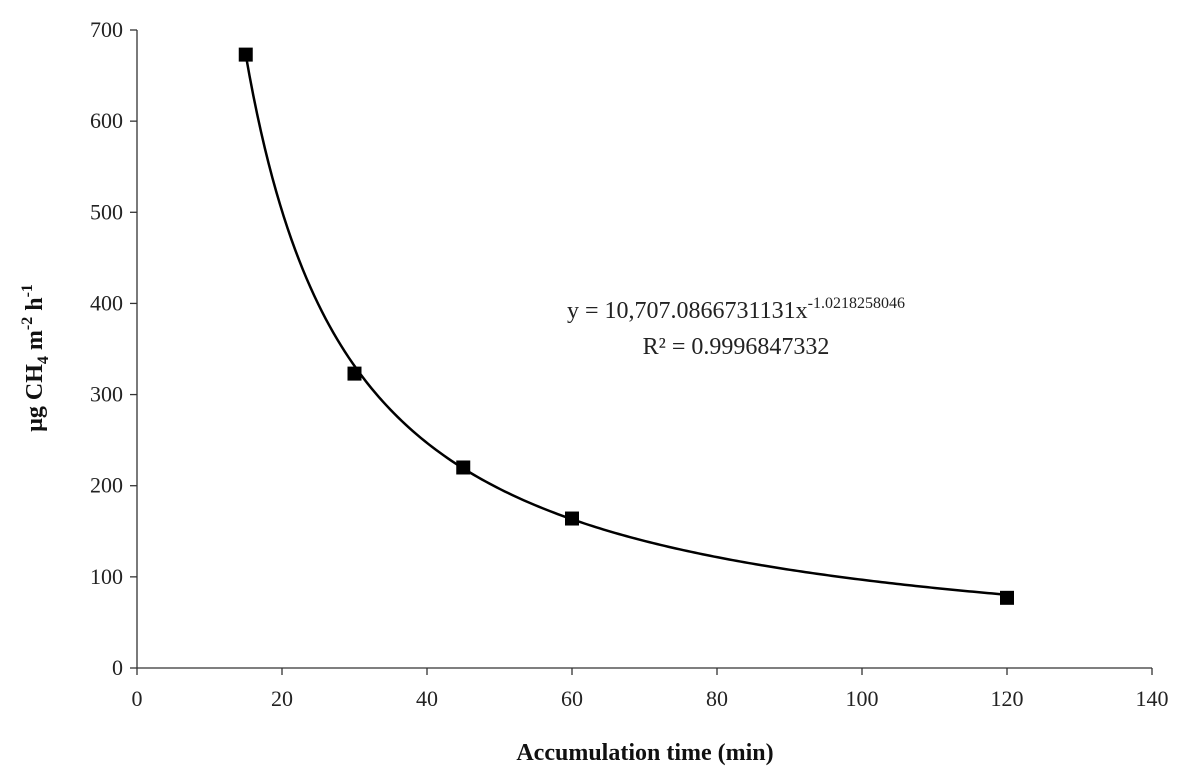 Image resolution: width=1185 pixels, height=771 pixels. I want to click on y-axis-title-sup1: -2, so click(27, 323).